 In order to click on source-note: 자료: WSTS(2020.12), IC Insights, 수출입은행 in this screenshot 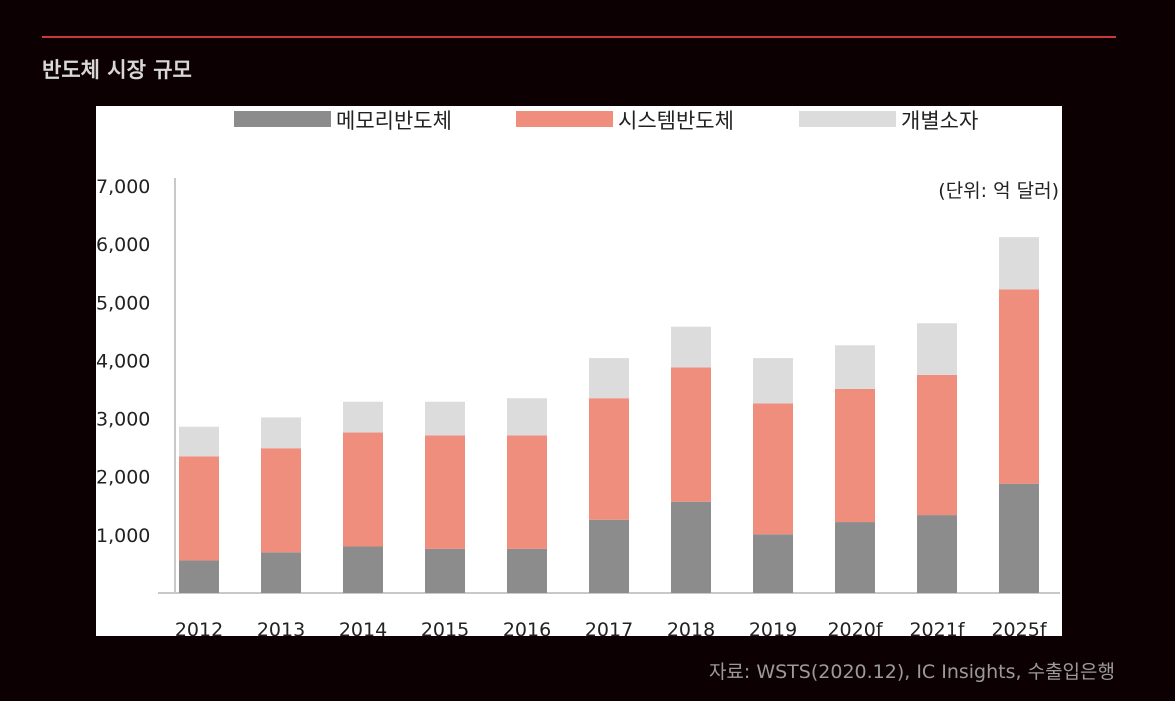, I will do `click(911, 672)`.